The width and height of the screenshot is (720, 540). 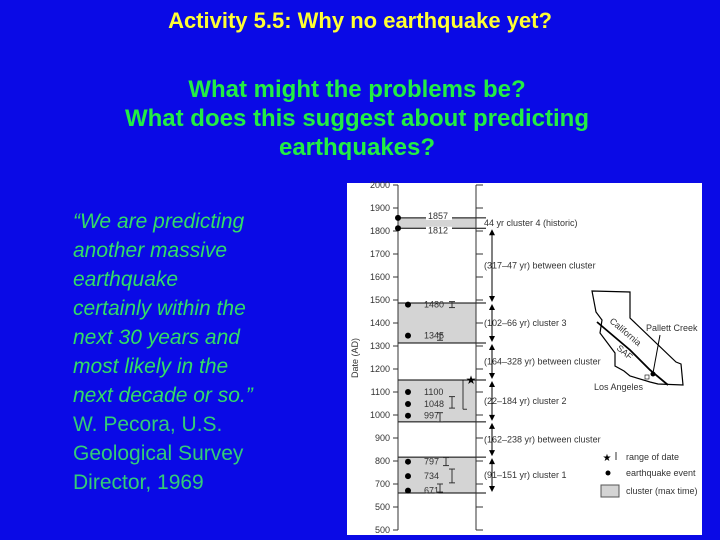 I want to click on event-label: 1345, so click(x=434, y=336).